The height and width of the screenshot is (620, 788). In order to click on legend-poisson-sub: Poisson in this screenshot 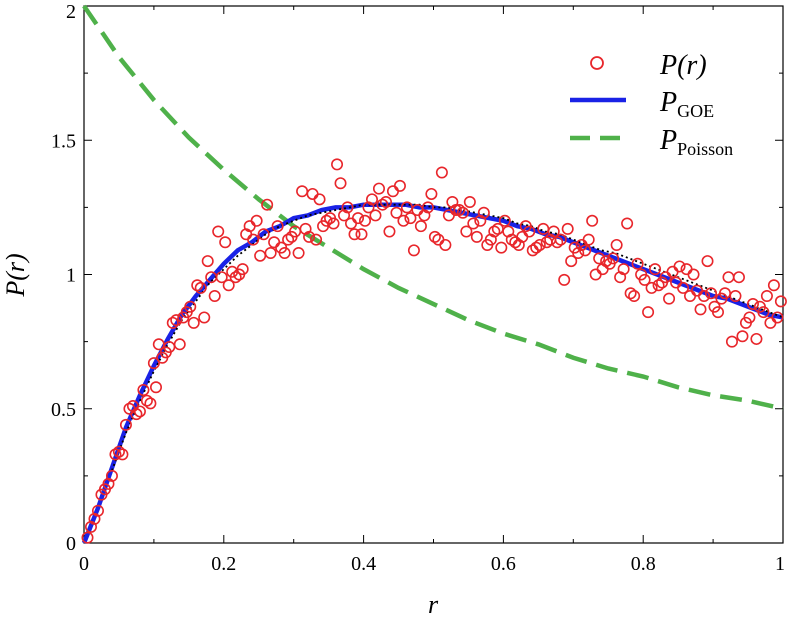, I will do `click(705, 149)`.